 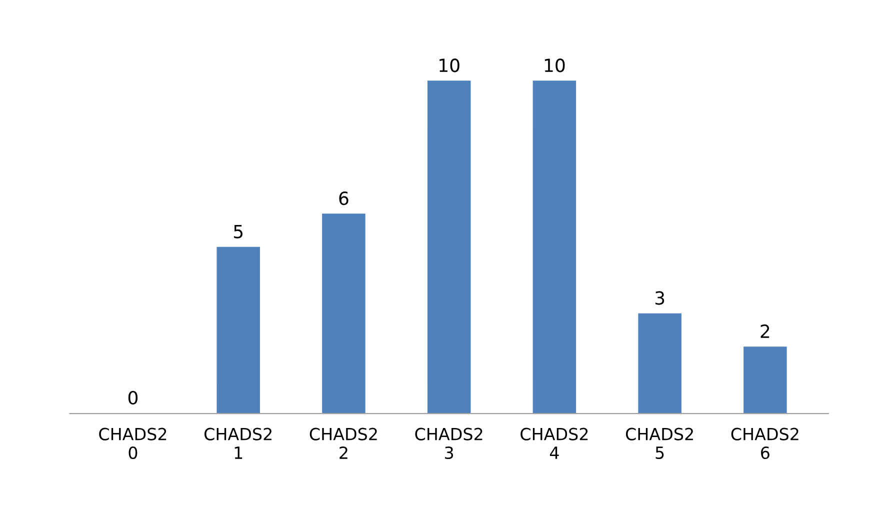 What do you see at coordinates (343, 443) in the screenshot?
I see `x-tick-label: CHADS2 2` at bounding box center [343, 443].